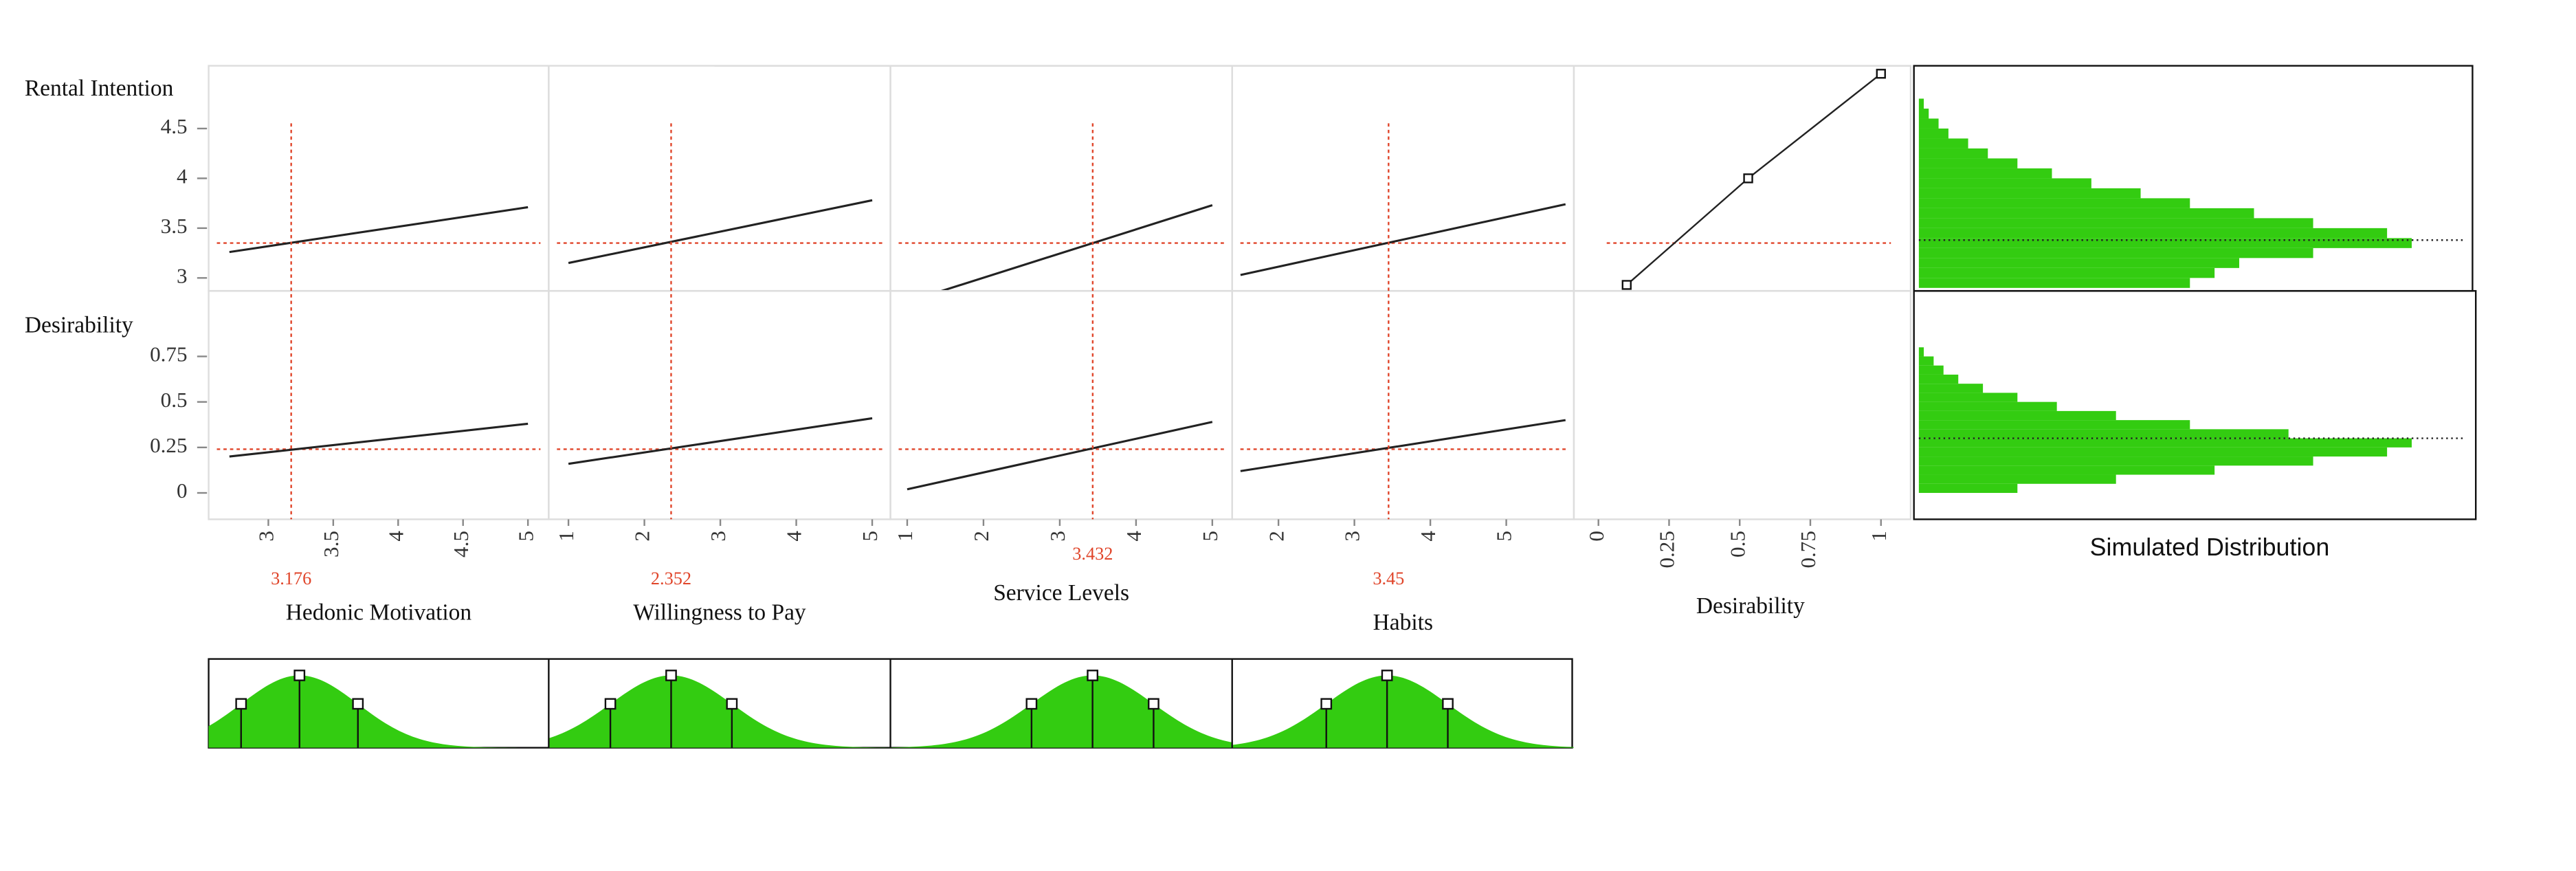 This screenshot has width=2576, height=871. I want to click on sim-title: Simulated Distribution, so click(2210, 547).